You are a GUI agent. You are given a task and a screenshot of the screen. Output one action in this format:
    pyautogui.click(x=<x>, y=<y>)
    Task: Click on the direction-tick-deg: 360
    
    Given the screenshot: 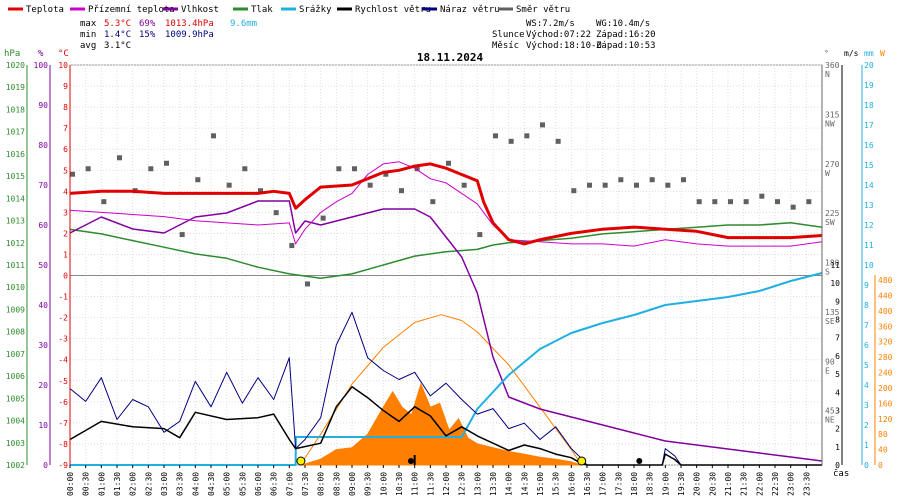 What is the action you would take?
    pyautogui.click(x=832, y=65)
    